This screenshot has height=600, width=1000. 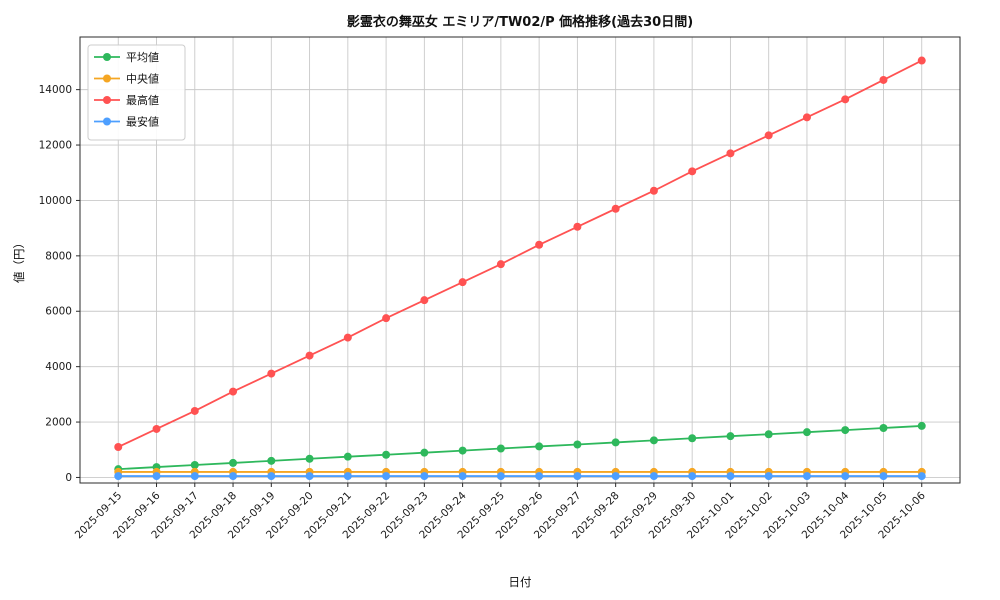 I want to click on legend-label: 中央値, so click(x=142, y=78).